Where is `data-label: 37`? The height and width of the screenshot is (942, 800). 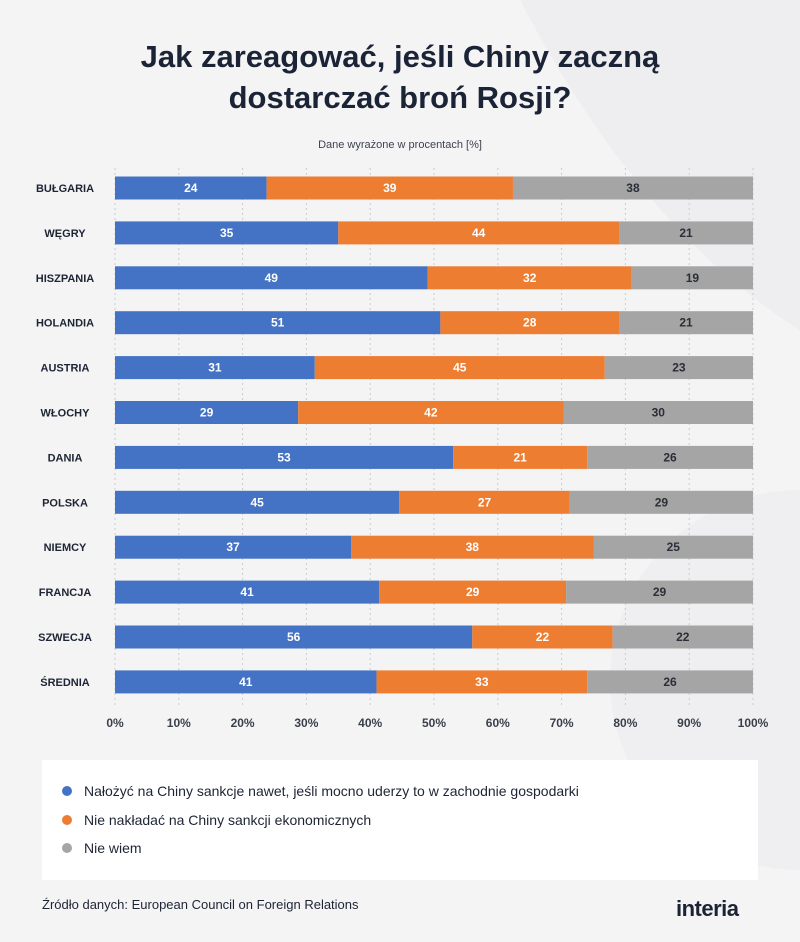
data-label: 37 is located at coordinates (233, 547).